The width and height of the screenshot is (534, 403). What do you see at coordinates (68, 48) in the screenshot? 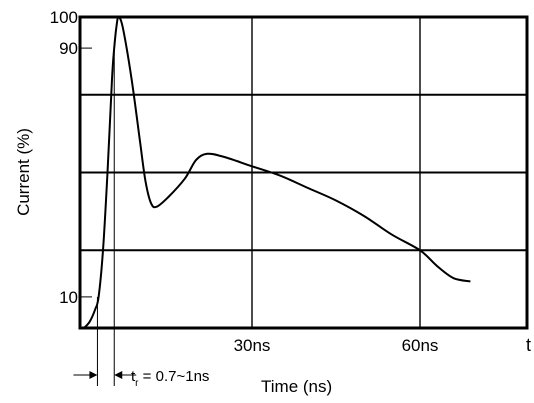
I see `y-tick-label: 90` at bounding box center [68, 48].